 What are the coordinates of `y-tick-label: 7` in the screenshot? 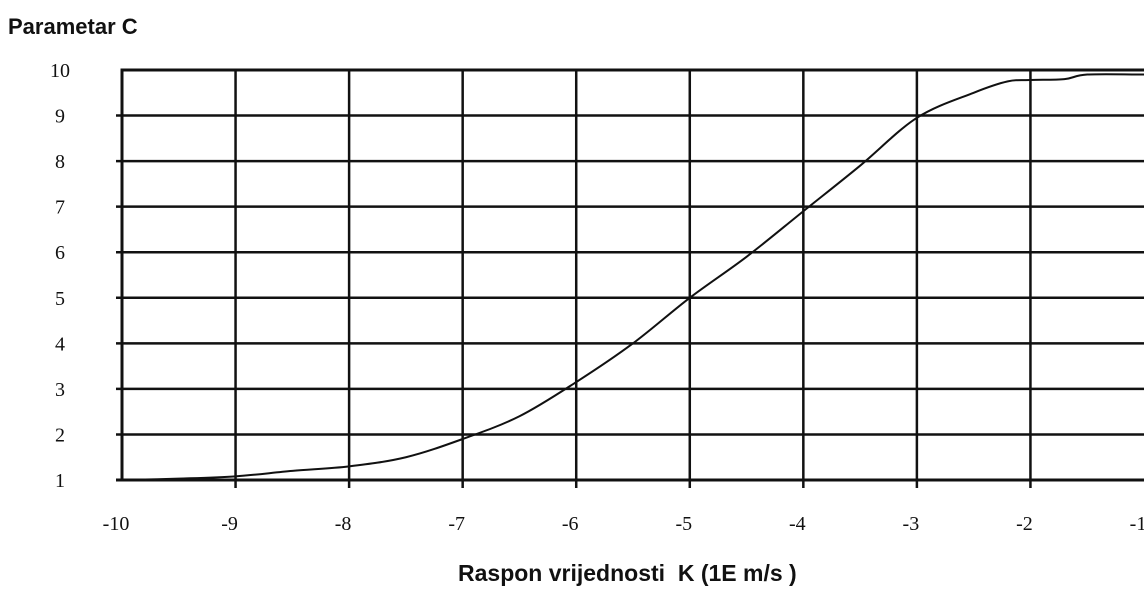 It's located at (60, 208).